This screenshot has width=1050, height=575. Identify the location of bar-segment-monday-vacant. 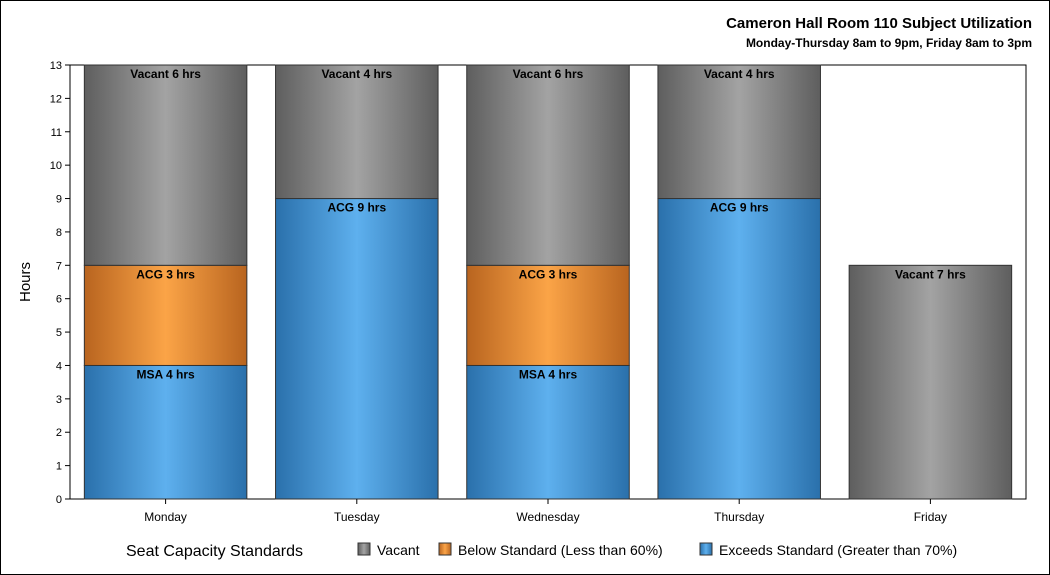
(165, 165).